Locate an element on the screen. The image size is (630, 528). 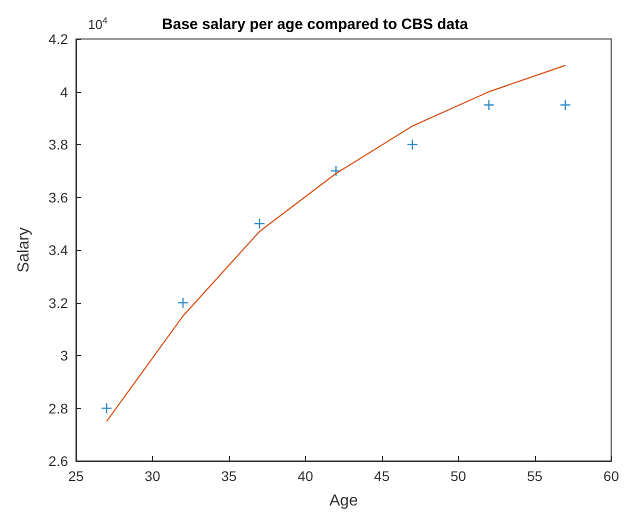
x-tick-label: 45 is located at coordinates (382, 476).